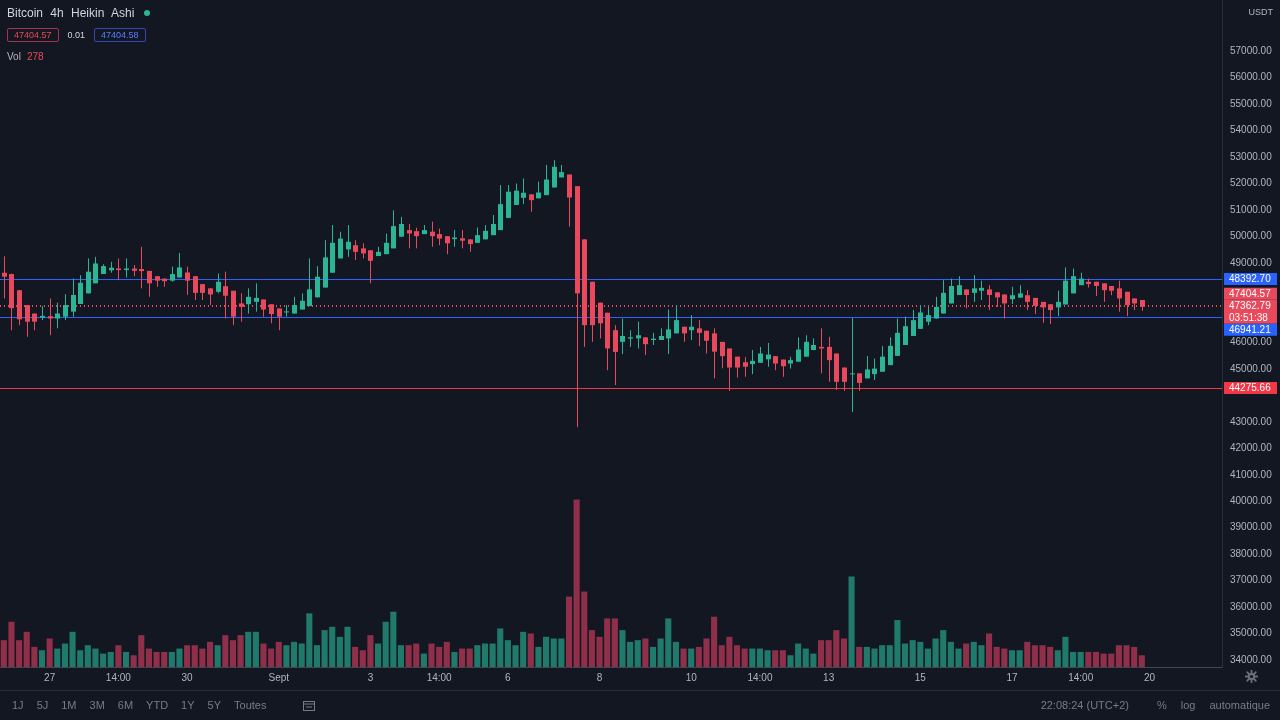 Image resolution: width=1280 pixels, height=720 pixels. I want to click on y-tick-label: 40000.00, so click(1251, 500).